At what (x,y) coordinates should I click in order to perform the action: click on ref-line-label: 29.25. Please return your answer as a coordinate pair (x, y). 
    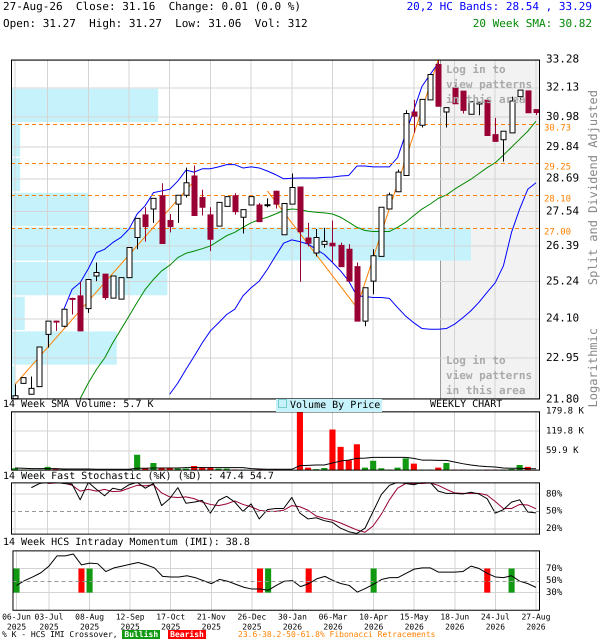
    Looking at the image, I should click on (558, 167).